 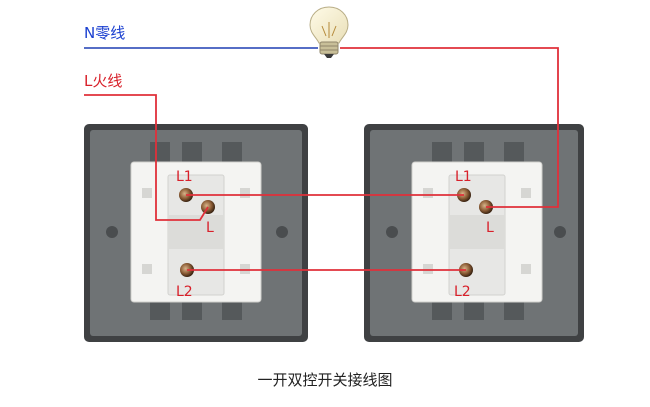 I want to click on terminal-label-l-right: L, so click(x=490, y=228).